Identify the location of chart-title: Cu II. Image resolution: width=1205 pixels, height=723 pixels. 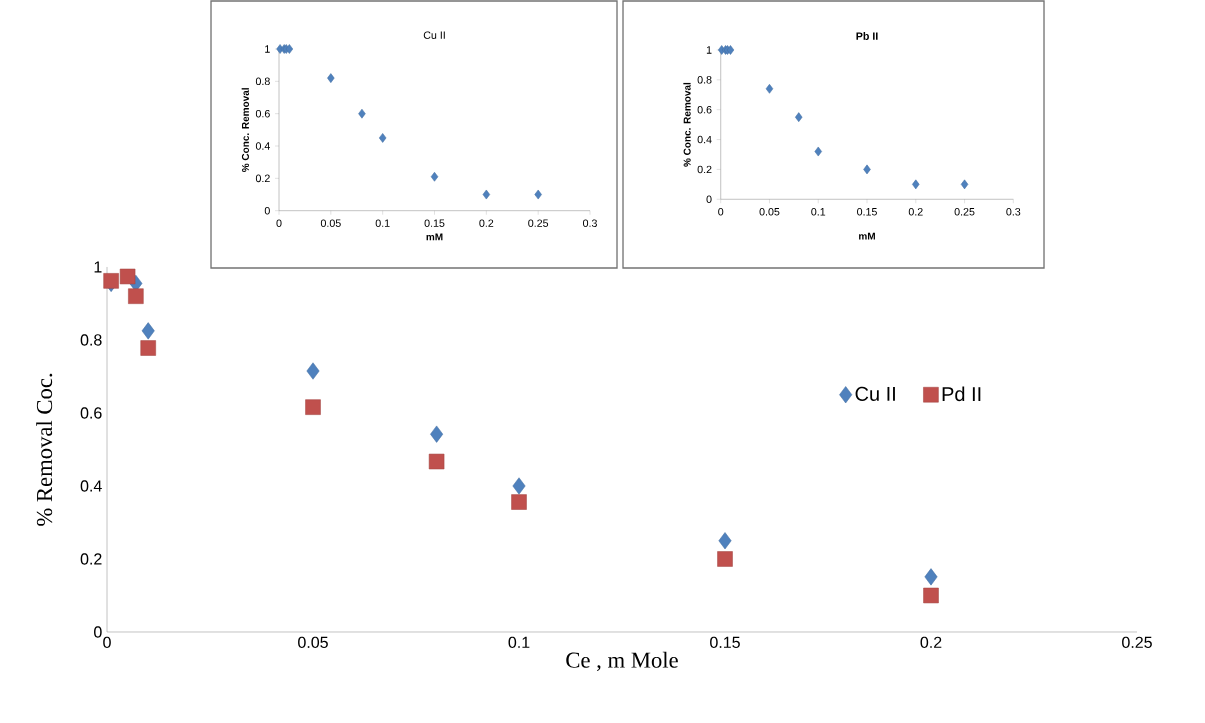
(434, 35).